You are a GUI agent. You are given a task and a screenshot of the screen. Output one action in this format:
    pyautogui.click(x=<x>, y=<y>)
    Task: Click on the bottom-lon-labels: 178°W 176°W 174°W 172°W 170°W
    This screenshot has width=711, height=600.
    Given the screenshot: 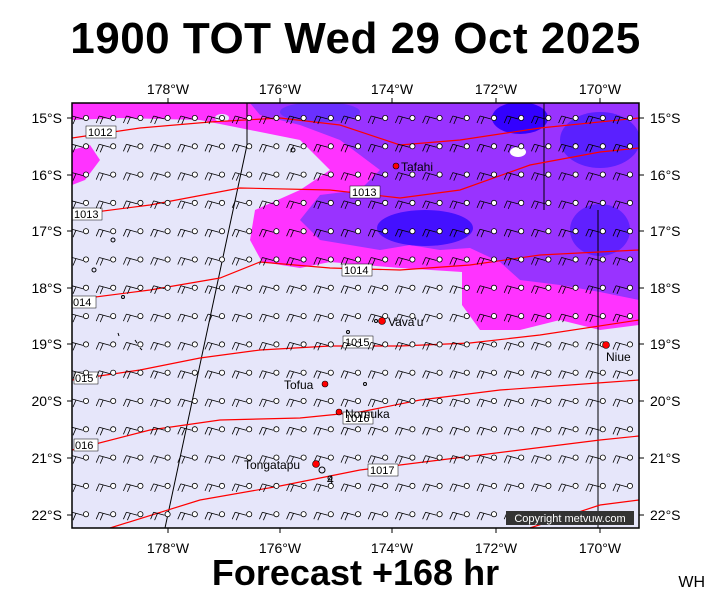 What is the action you would take?
    pyautogui.click(x=384, y=548)
    